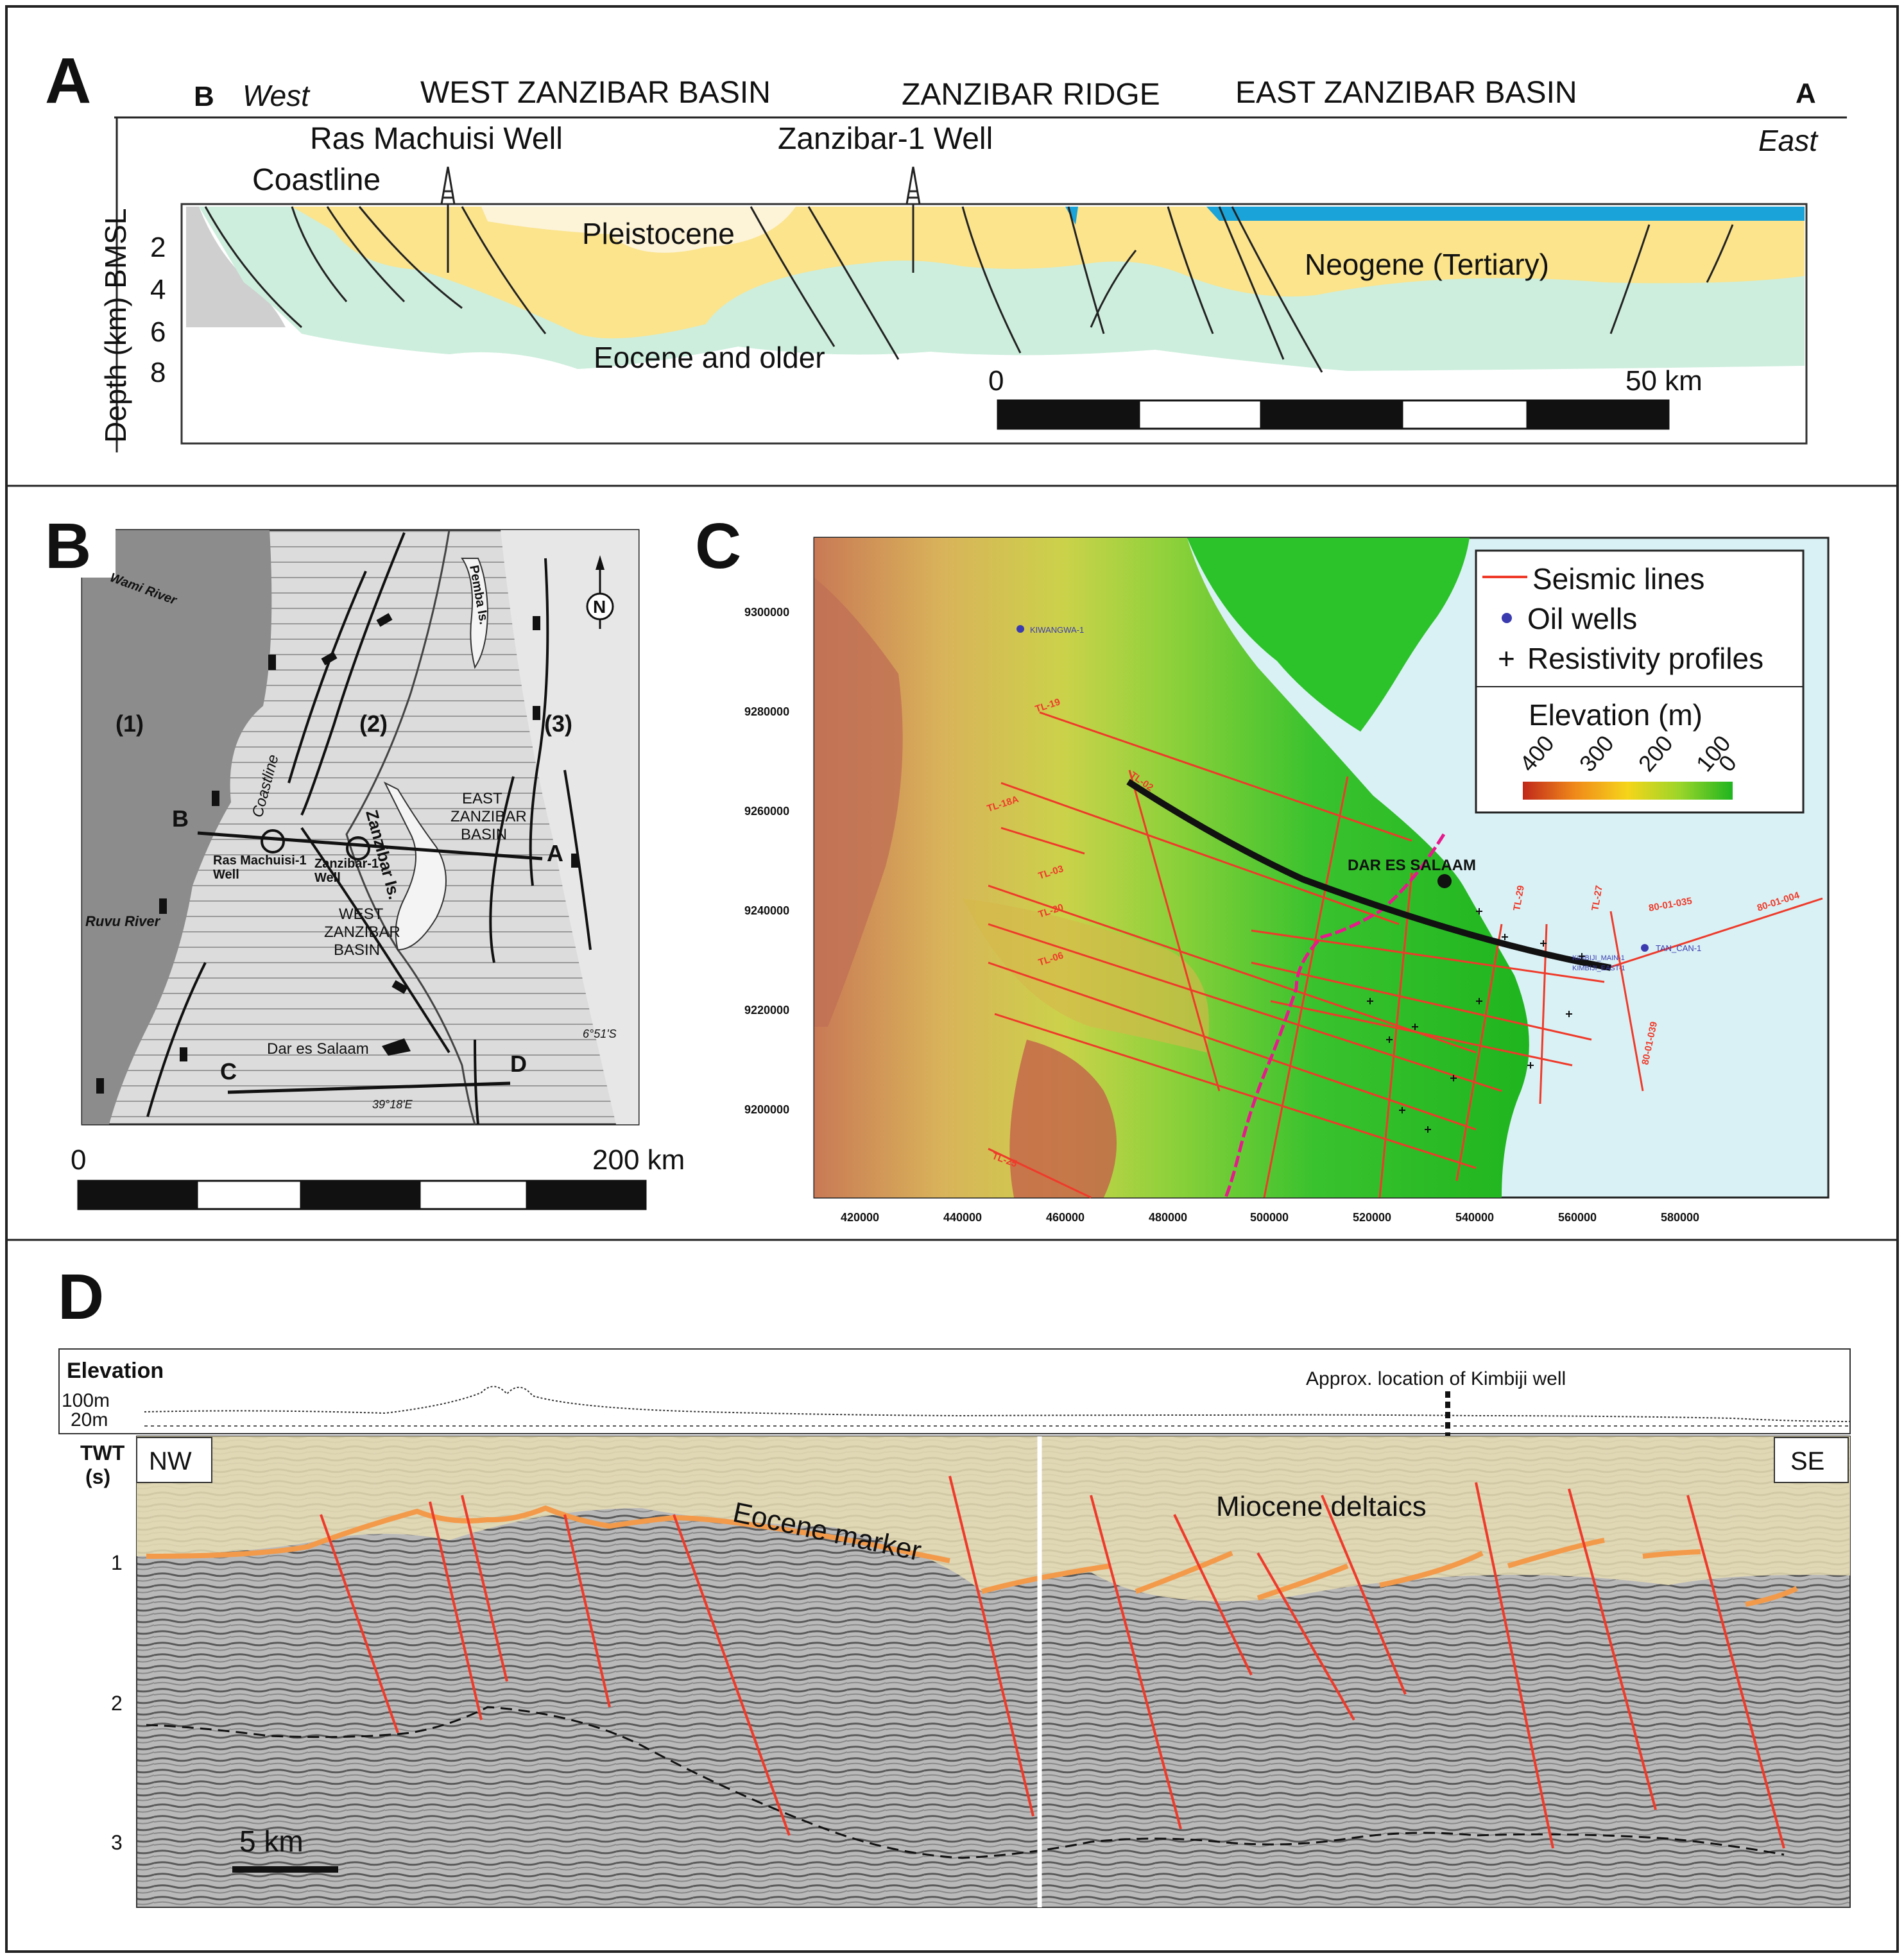  I want to click on c-y-tick-5: 9200000, so click(766, 1109).